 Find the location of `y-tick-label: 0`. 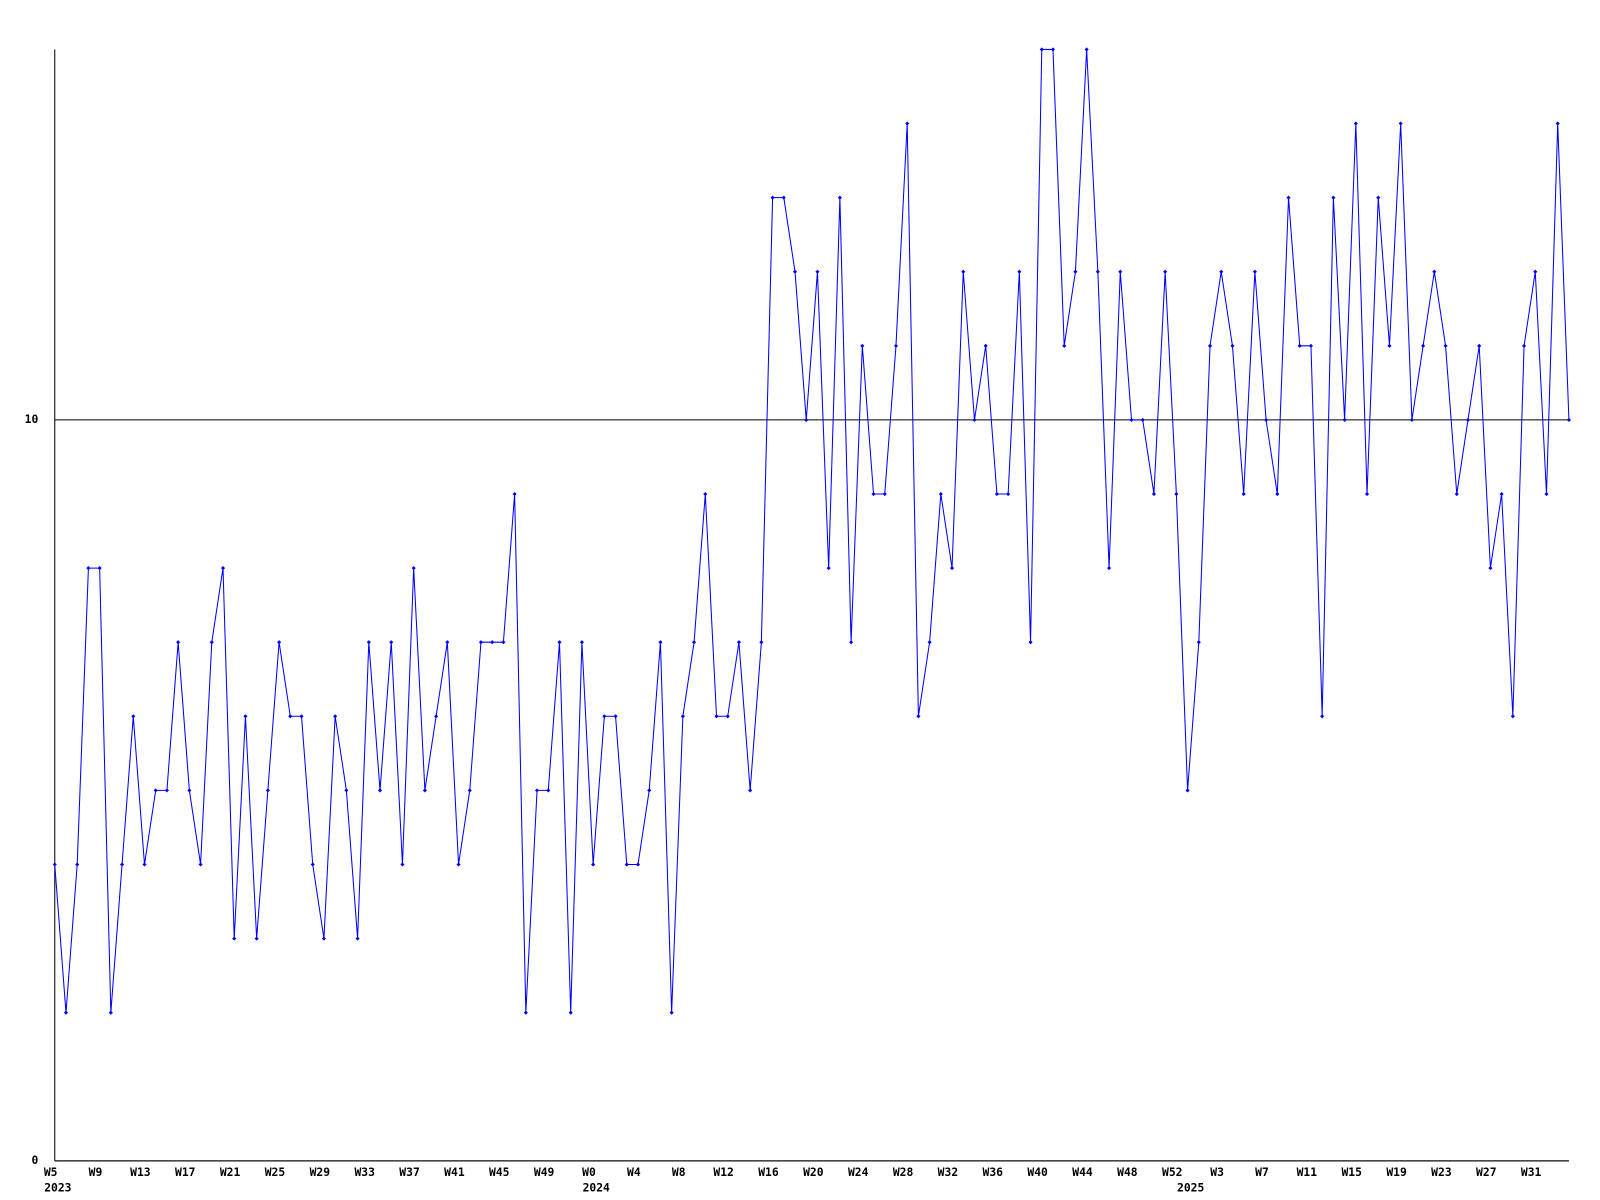

y-tick-label: 0 is located at coordinates (34, 1160).